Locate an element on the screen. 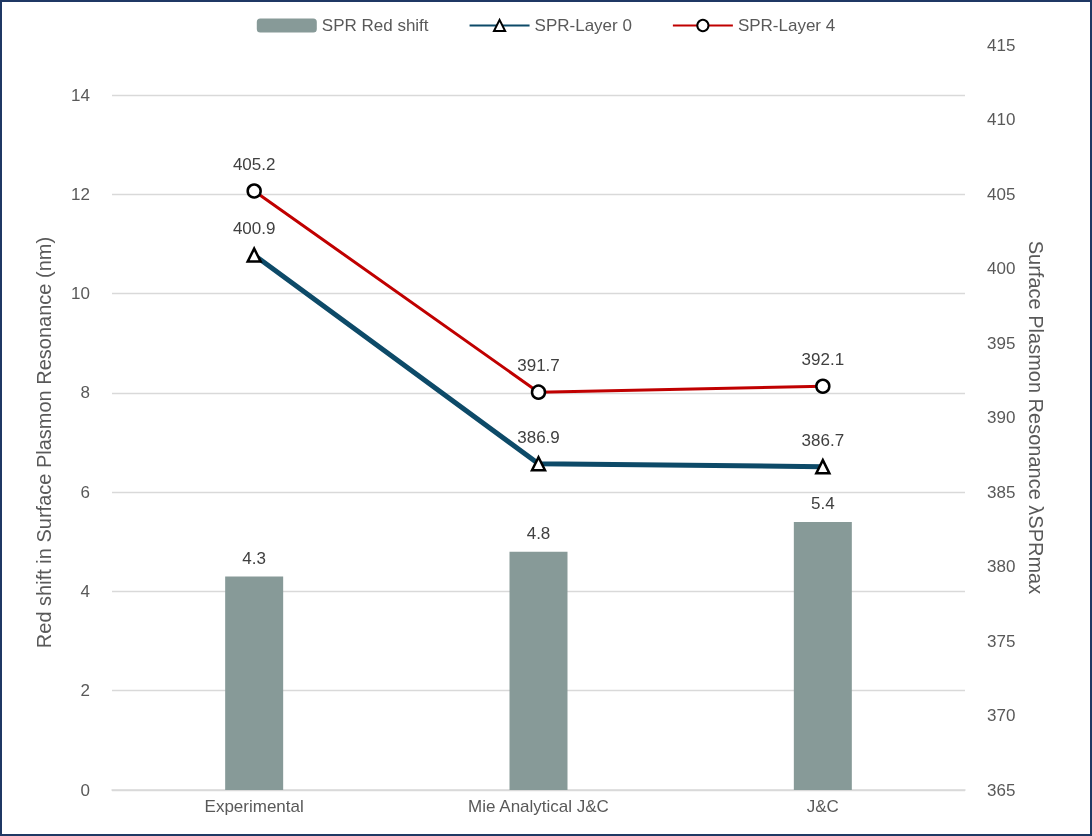 This screenshot has height=836, width=1092. y2-axis-title: Surface Plasmon Resonance λSPRmax is located at coordinates (1036, 417).